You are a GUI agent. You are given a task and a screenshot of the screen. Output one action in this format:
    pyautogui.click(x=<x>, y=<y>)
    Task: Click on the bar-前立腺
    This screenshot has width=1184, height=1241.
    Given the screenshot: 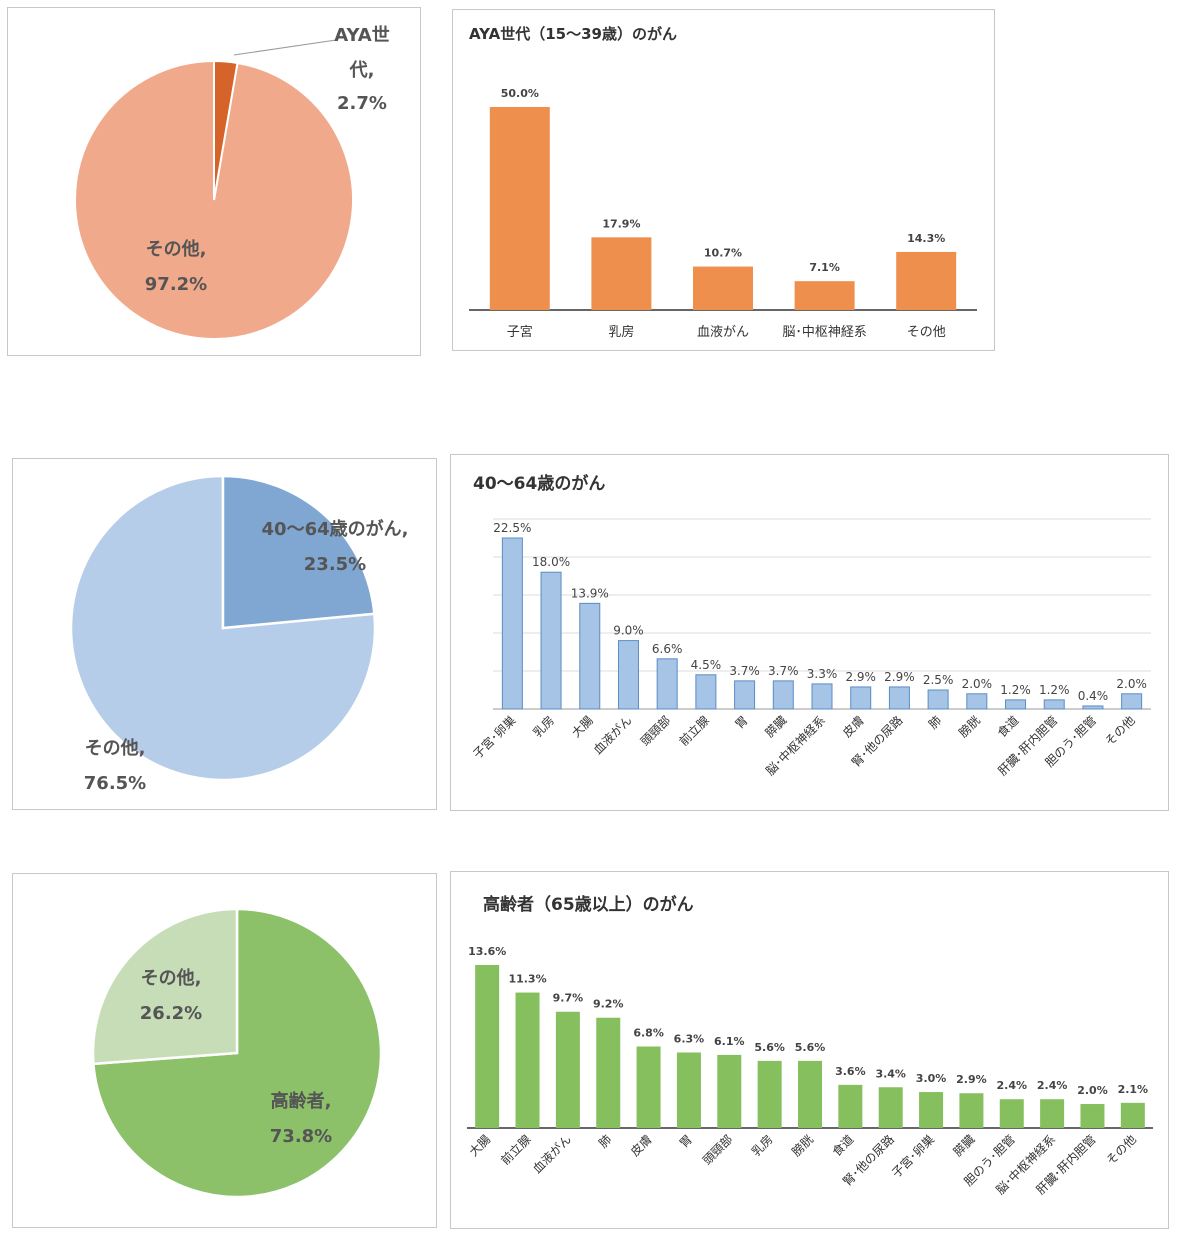 What is the action you would take?
    pyautogui.click(x=527, y=1060)
    